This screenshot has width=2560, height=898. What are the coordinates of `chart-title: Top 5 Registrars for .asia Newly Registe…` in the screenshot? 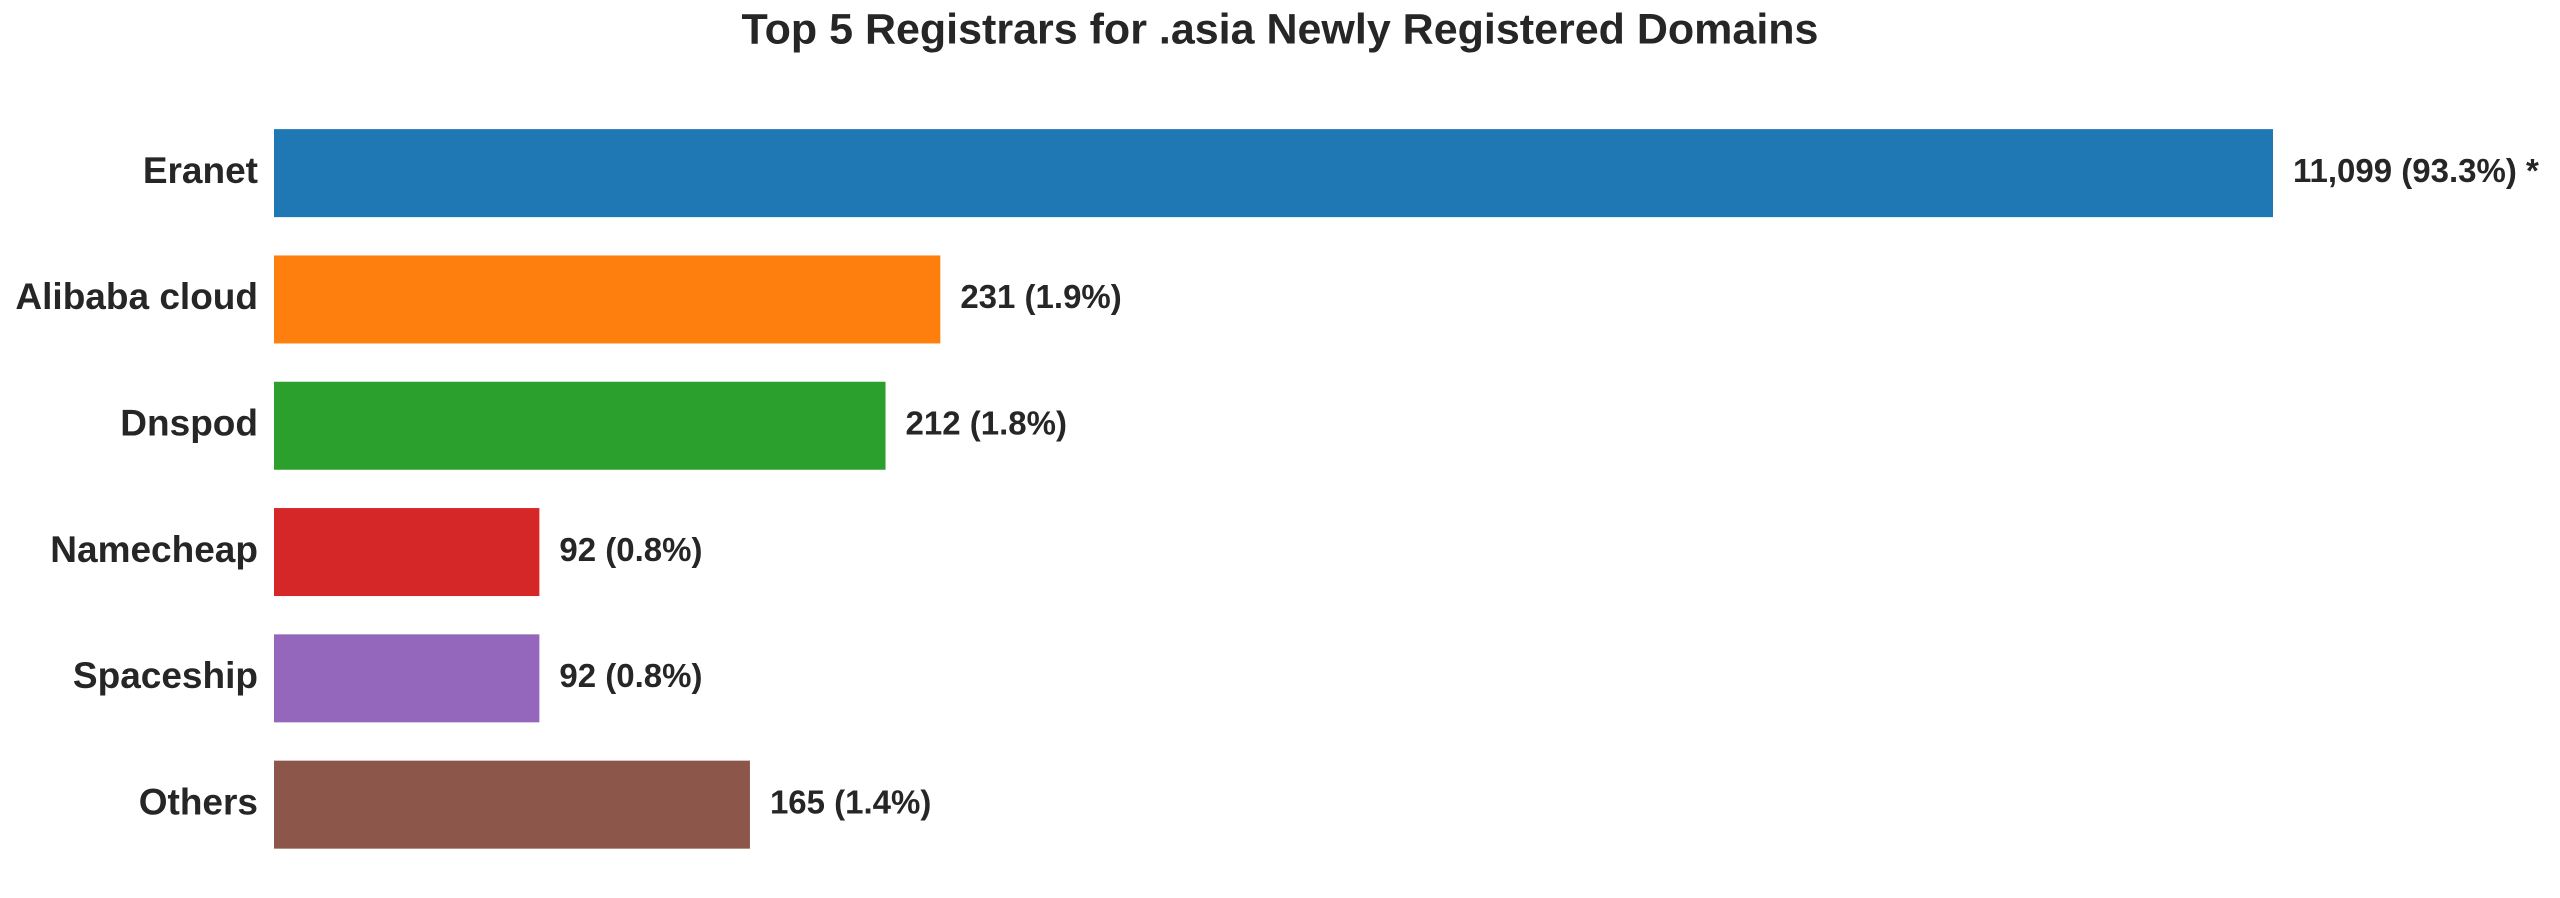 It's located at (1280, 29).